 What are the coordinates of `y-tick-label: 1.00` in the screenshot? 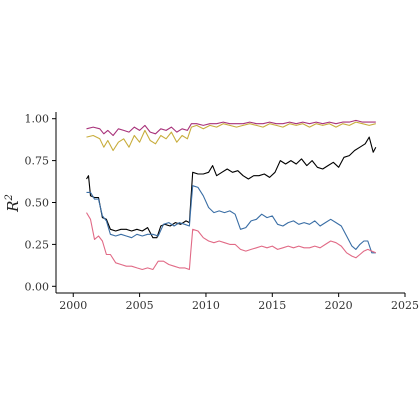 It's located at (37, 119).